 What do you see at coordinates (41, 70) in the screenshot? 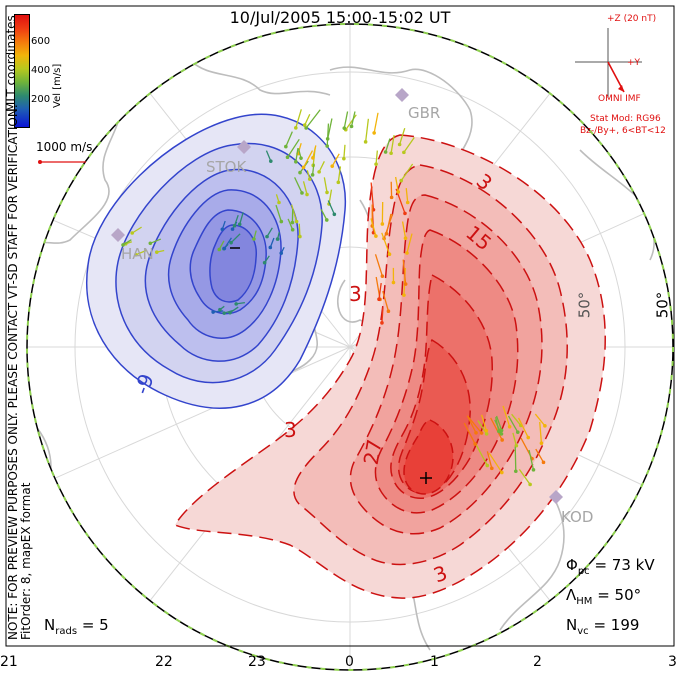
I see `colorbar-tick-400: 400` at bounding box center [41, 70].